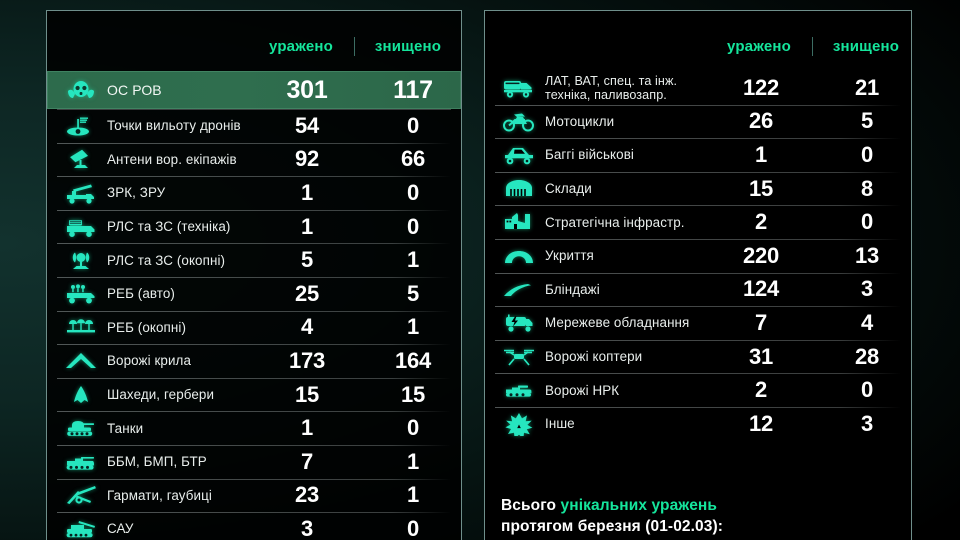 The width and height of the screenshot is (960, 540). I want to click on row-label: Укриття, so click(569, 256).